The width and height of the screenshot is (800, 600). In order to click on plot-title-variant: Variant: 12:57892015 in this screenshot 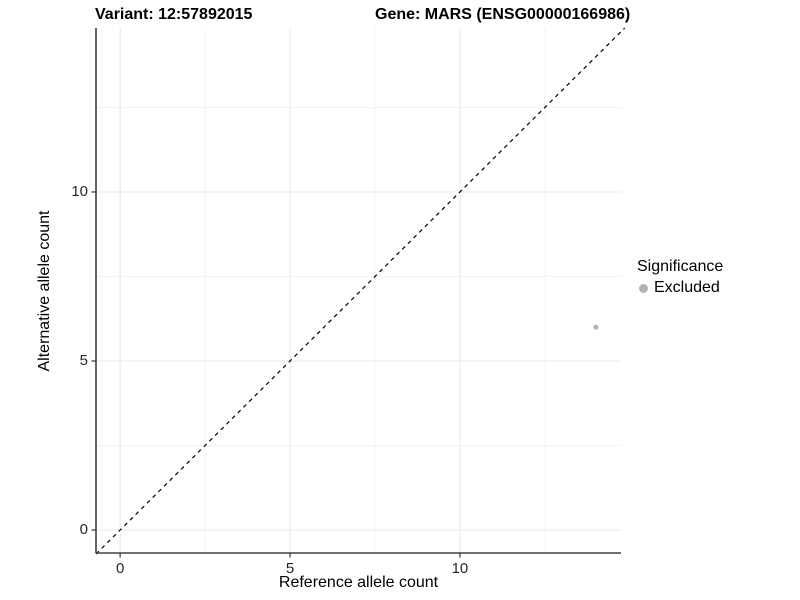, I will do `click(174, 14)`.